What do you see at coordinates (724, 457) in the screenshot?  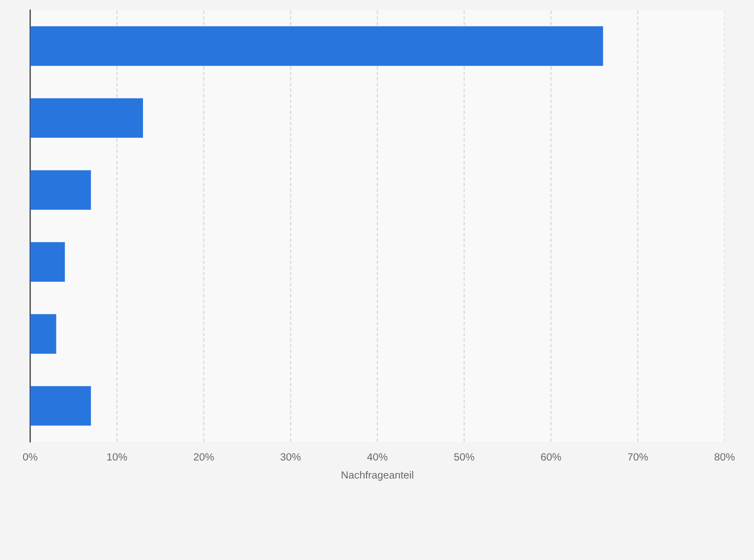 I see `x-tick-label: 80%` at bounding box center [724, 457].